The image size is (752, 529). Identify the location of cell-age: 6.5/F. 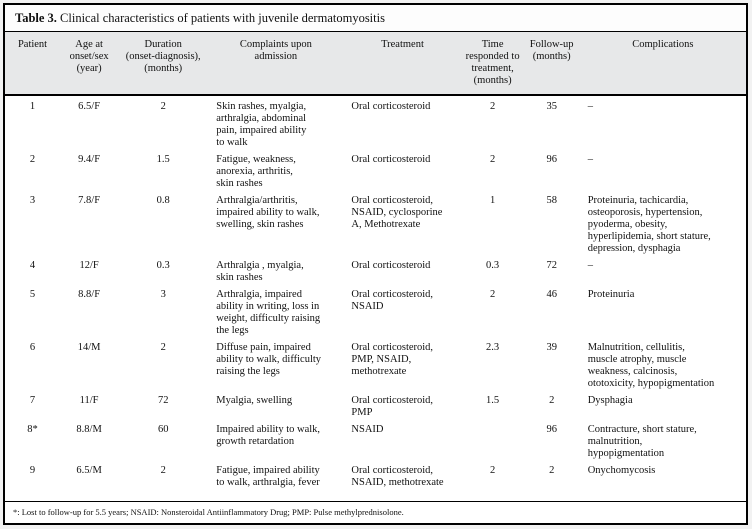
(89, 106).